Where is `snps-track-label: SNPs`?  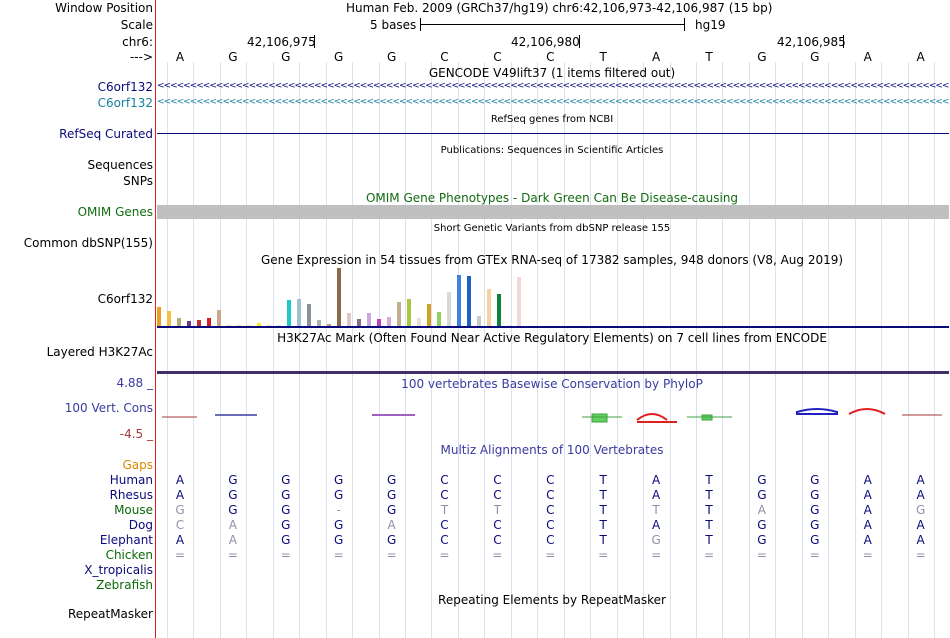 snps-track-label: SNPs is located at coordinates (138, 181).